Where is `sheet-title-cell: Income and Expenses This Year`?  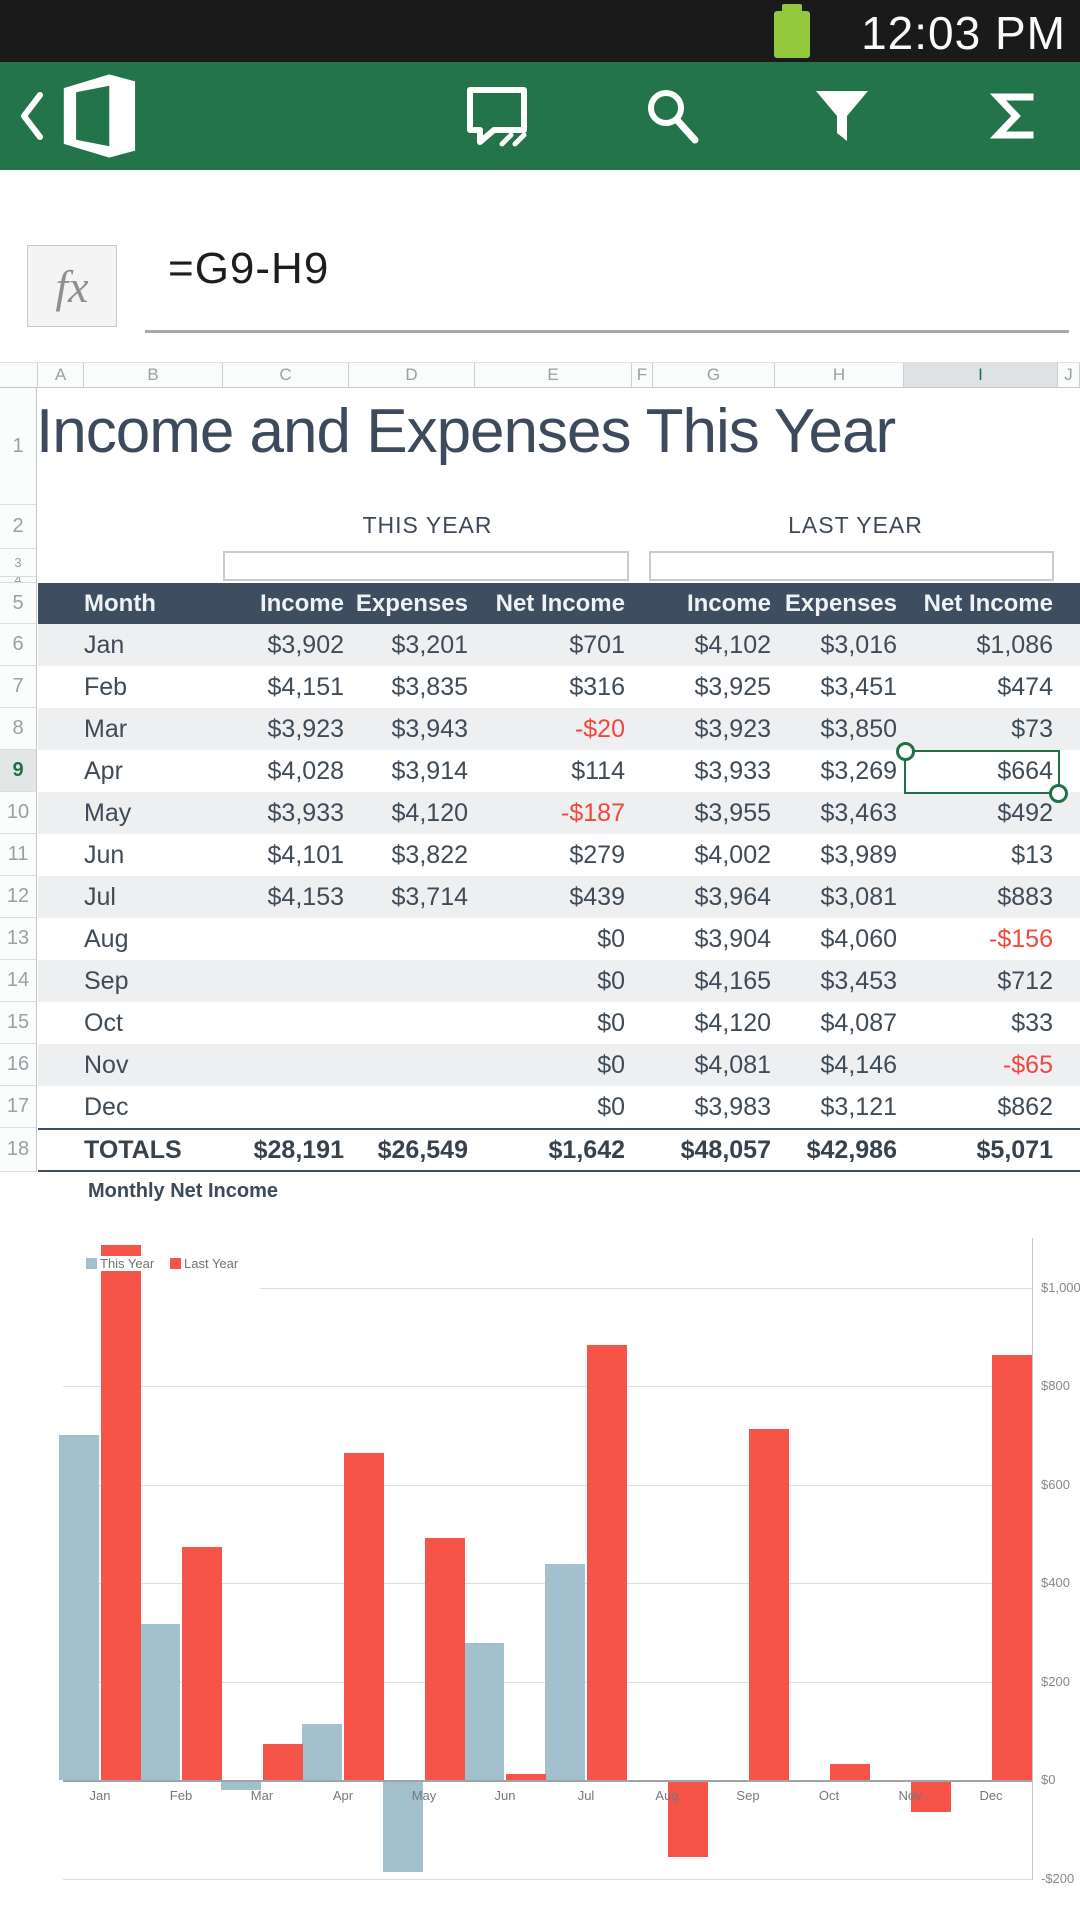
sheet-title-cell: Income and Expenses This Year is located at coordinates (466, 431).